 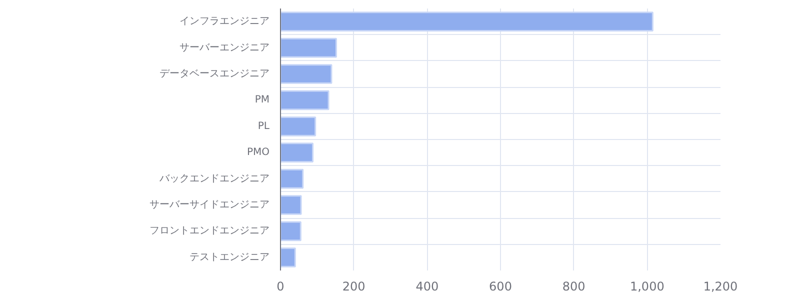 I want to click on x-tick-label: 1,200, so click(x=720, y=287).